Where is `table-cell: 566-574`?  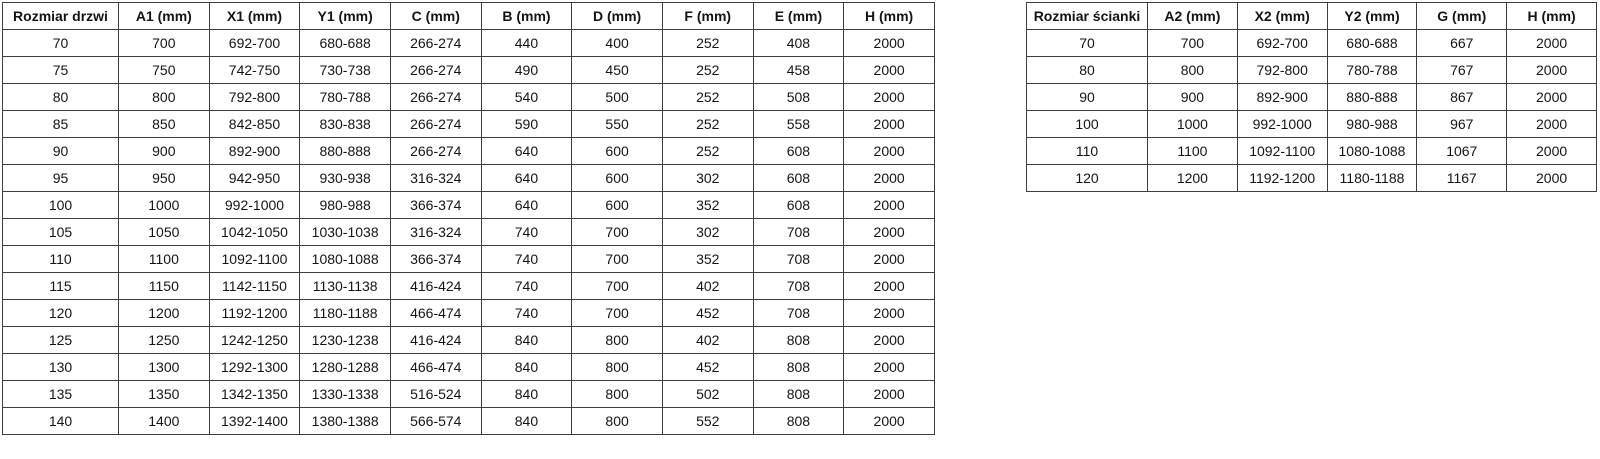 table-cell: 566-574 is located at coordinates (435, 421).